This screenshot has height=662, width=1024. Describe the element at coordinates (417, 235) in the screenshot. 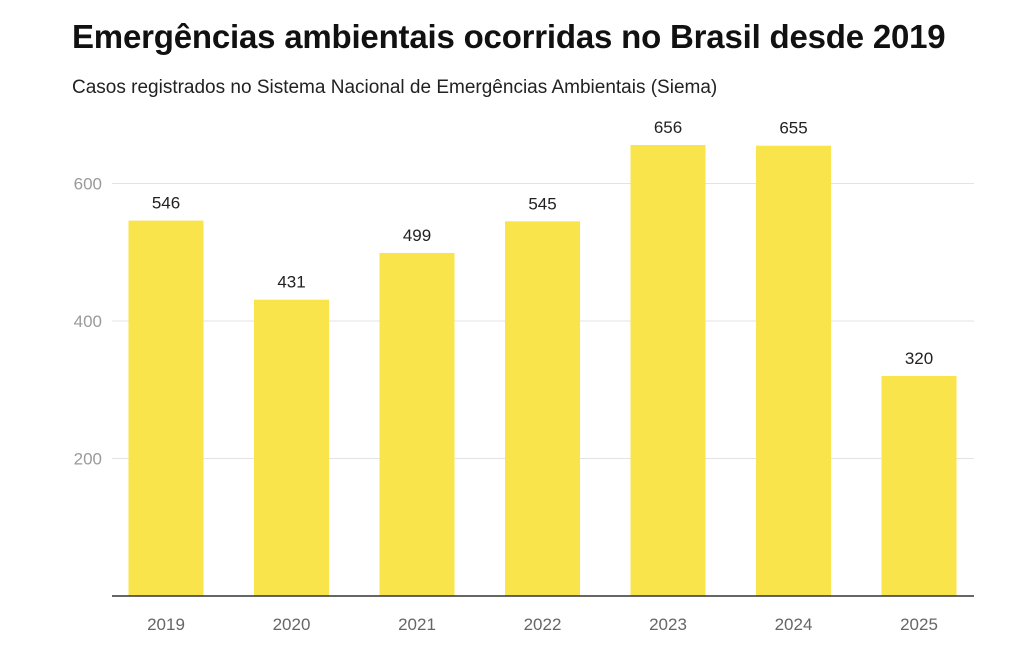

I see `data-label-2021: 499` at that location.